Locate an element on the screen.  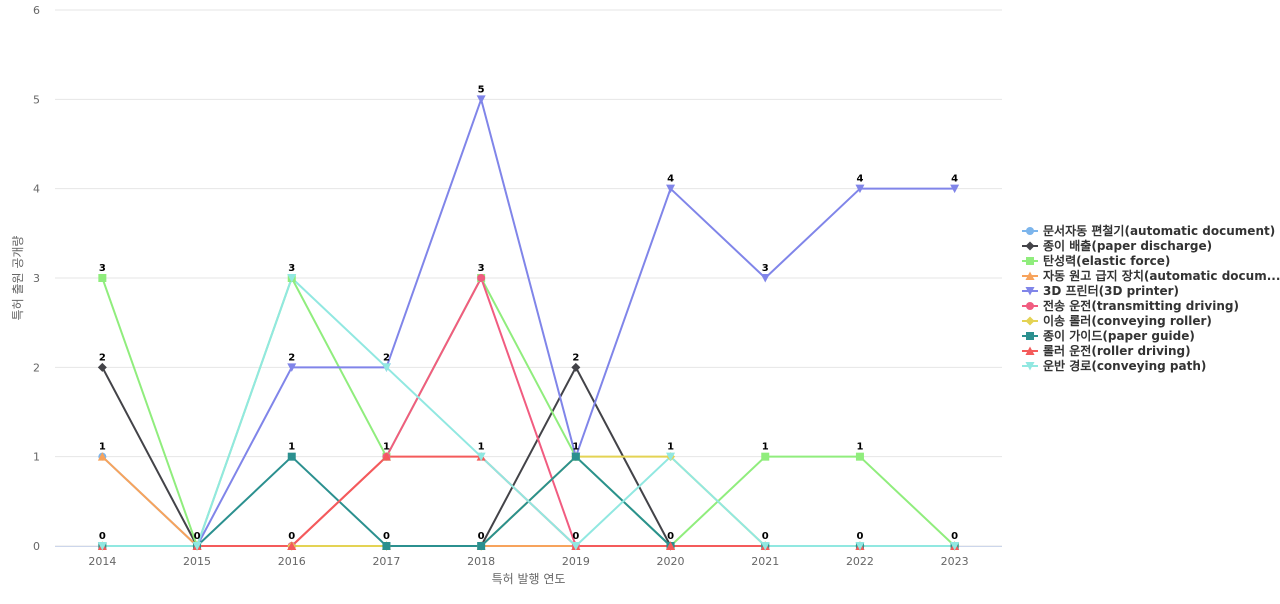
x-axis-title: 특허 발행 연도 is located at coordinates (529, 578).